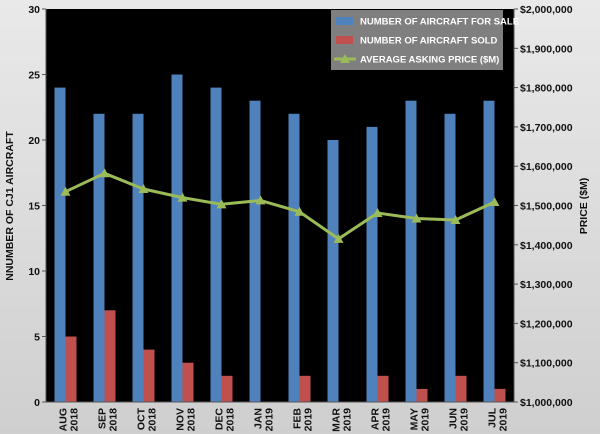 Image resolution: width=600 pixels, height=434 pixels. I want to click on x-tick-label-6: FEB2019, so click(303, 420).